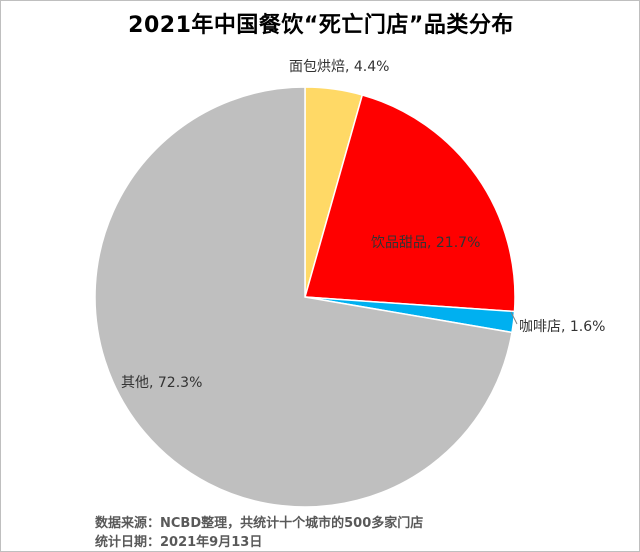  Describe the element at coordinates (259, 523) in the screenshot. I see `data-source-note: 数据来源：NCBD整理，共统计十个城市的500多家门店` at that location.